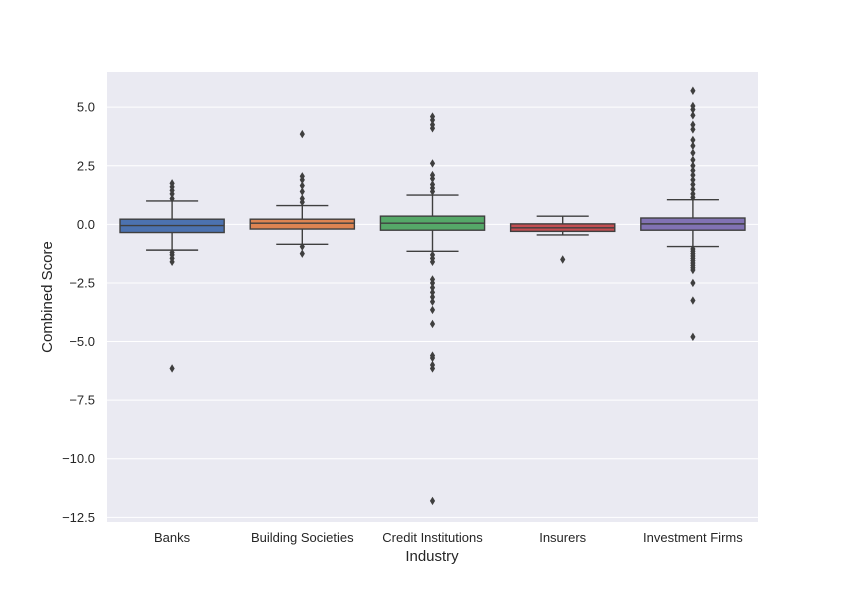  Describe the element at coordinates (432, 537) in the screenshot. I see `x-tick-label: Credit Institutions` at that location.